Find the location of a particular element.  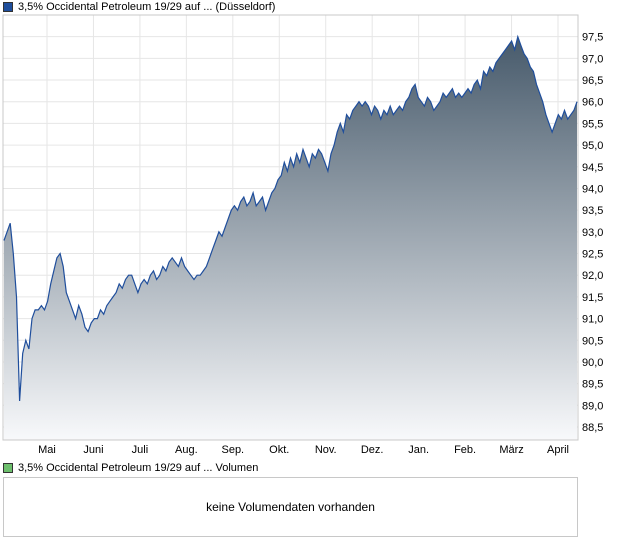

y-tick-label: 89,0 is located at coordinates (592, 406).